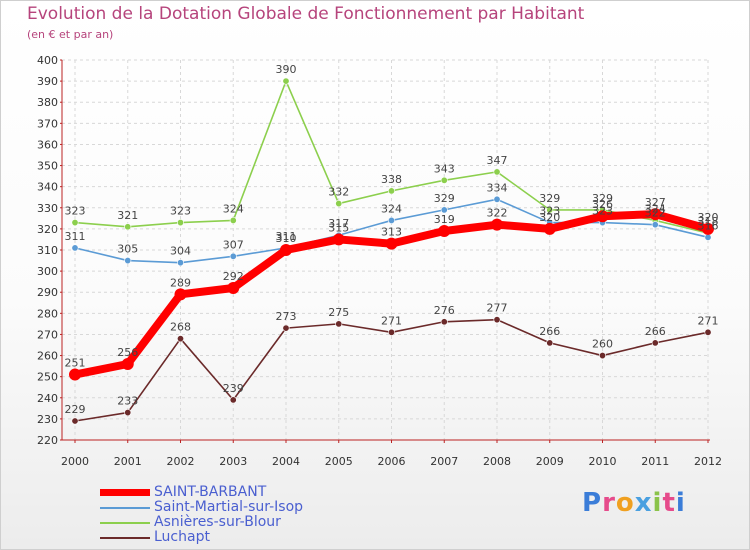 This screenshot has height=550, width=750. I want to click on data-label: 289, so click(180, 282).